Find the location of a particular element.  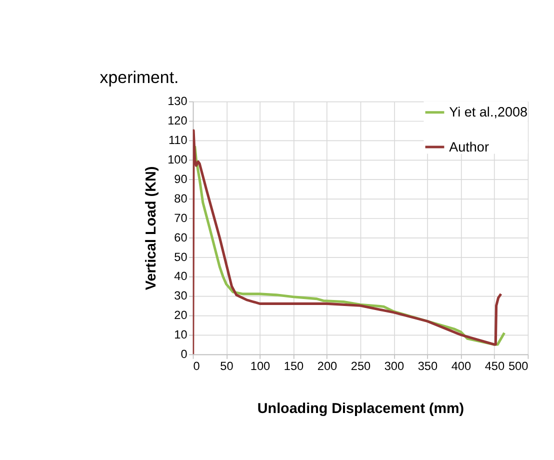

y-tick-label: 80 is located at coordinates (181, 198).